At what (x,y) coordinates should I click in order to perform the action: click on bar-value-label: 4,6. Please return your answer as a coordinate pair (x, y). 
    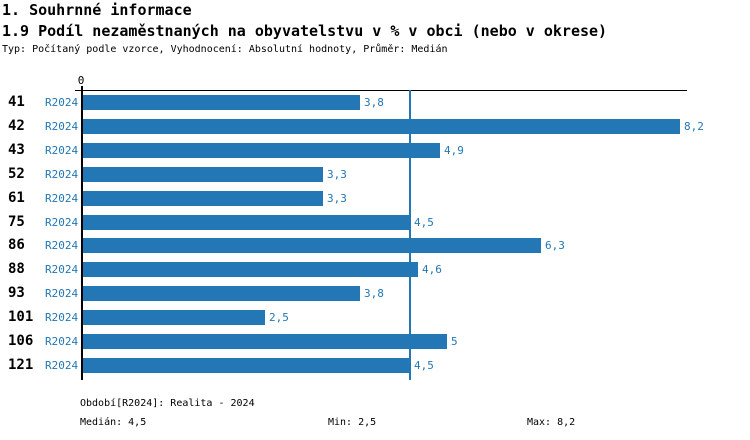
    Looking at the image, I should click on (432, 269).